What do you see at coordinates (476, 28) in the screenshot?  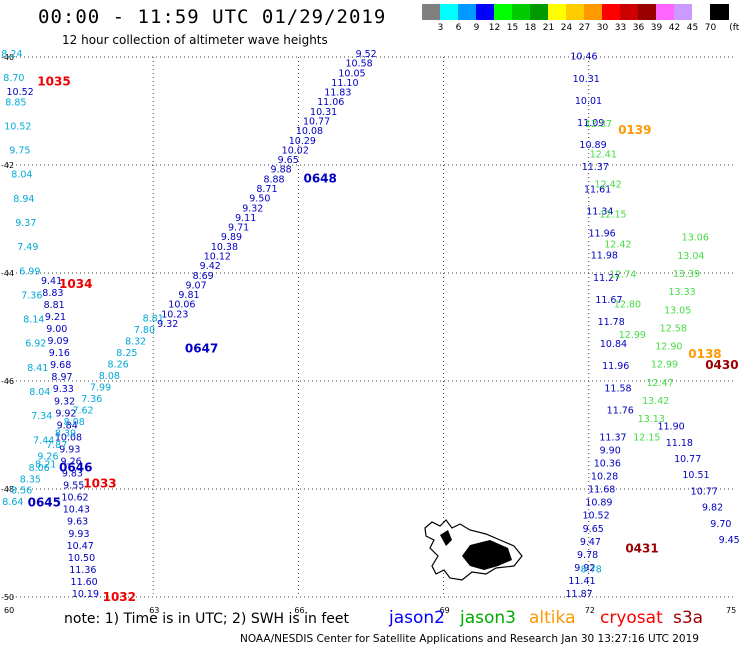 I see `legend-label: 9` at bounding box center [476, 28].